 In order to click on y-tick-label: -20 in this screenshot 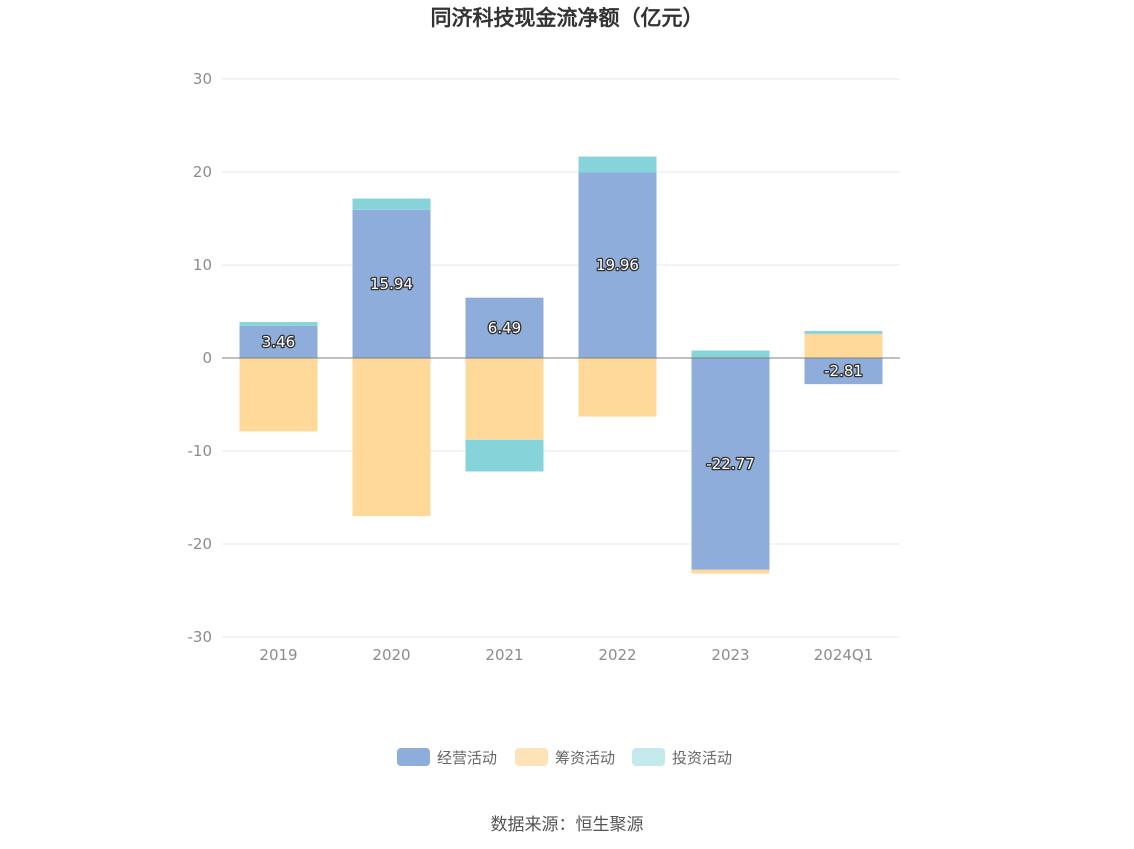, I will do `click(200, 544)`.